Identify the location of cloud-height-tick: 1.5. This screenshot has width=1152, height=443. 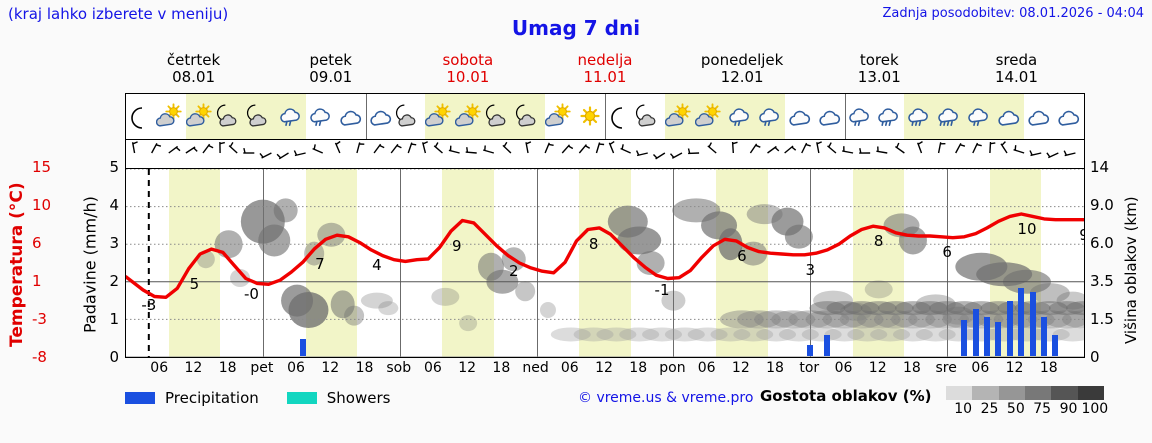
(1102, 319).